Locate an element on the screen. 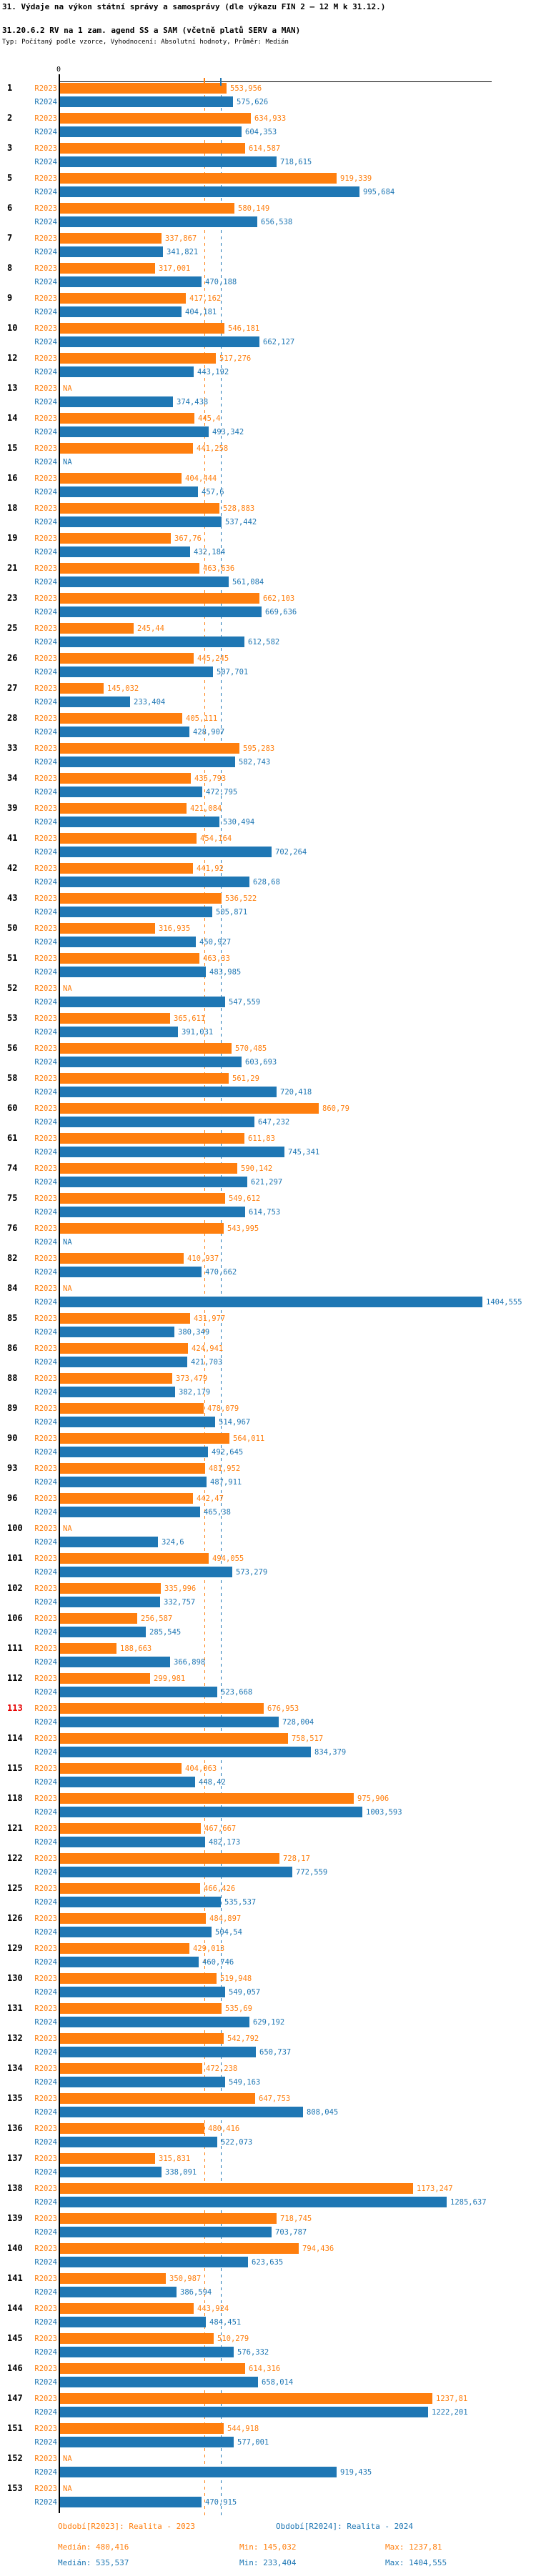 The height and width of the screenshot is (2576, 536). value-label: 145,032 is located at coordinates (123, 688).